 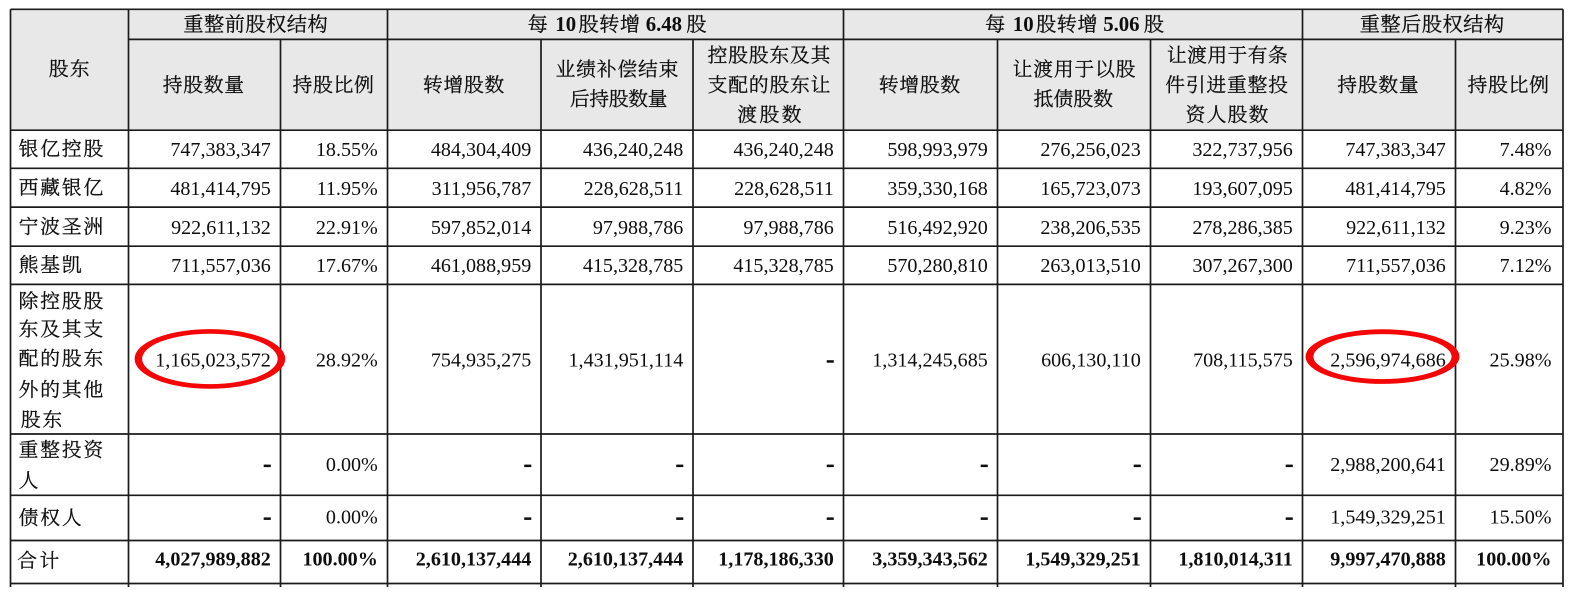 I want to click on svg-text: 15.50%, so click(x=1521, y=518).